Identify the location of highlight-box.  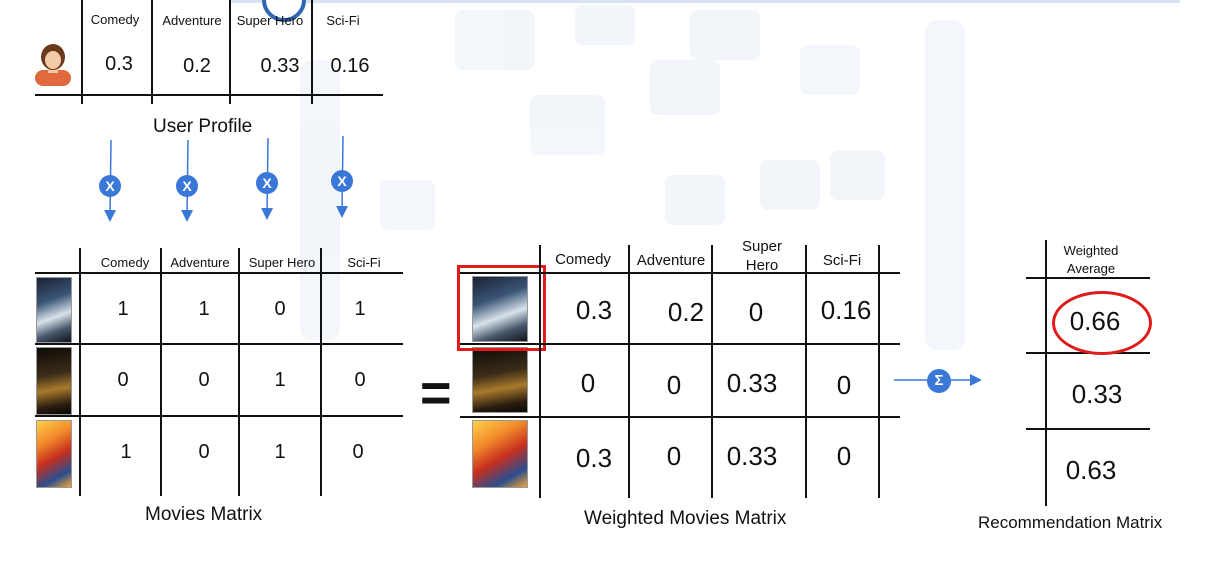
(501, 308).